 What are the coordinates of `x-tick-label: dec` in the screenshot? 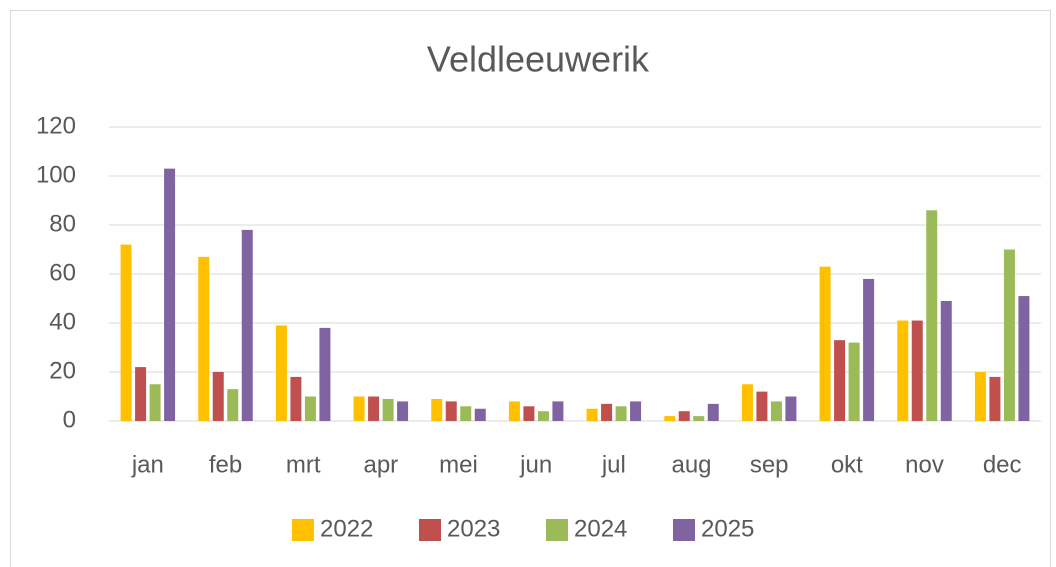 It's located at (1002, 464).